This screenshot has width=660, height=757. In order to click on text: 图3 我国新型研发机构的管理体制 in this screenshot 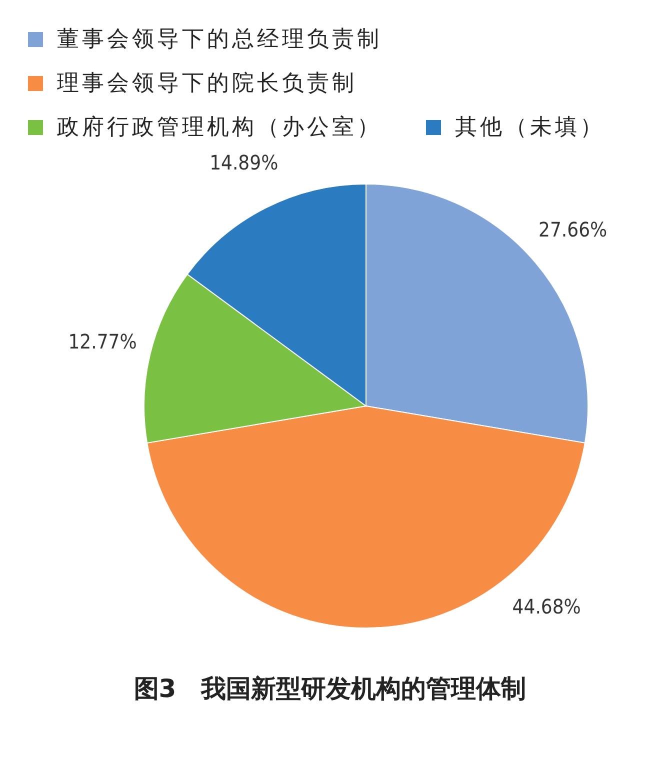, I will do `click(330, 689)`.